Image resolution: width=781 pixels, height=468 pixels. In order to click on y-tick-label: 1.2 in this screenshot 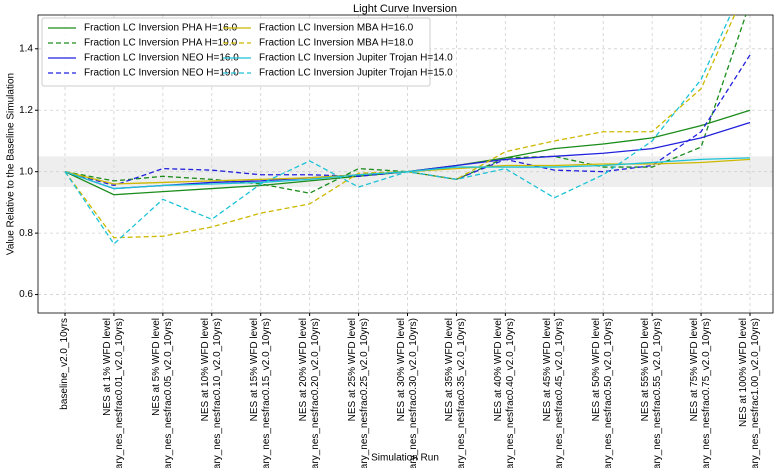, I will do `click(26, 110)`.